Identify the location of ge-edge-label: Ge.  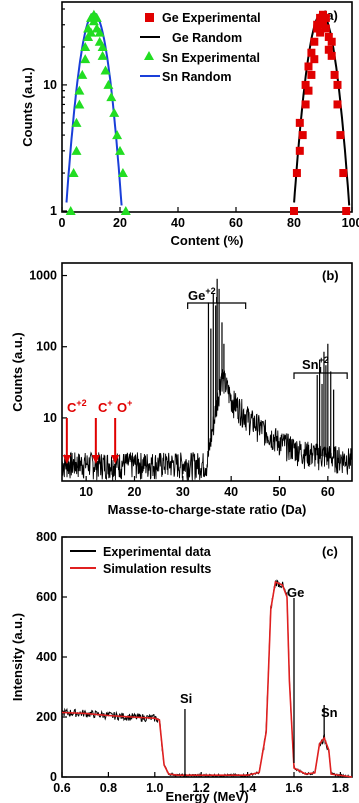
(295, 592).